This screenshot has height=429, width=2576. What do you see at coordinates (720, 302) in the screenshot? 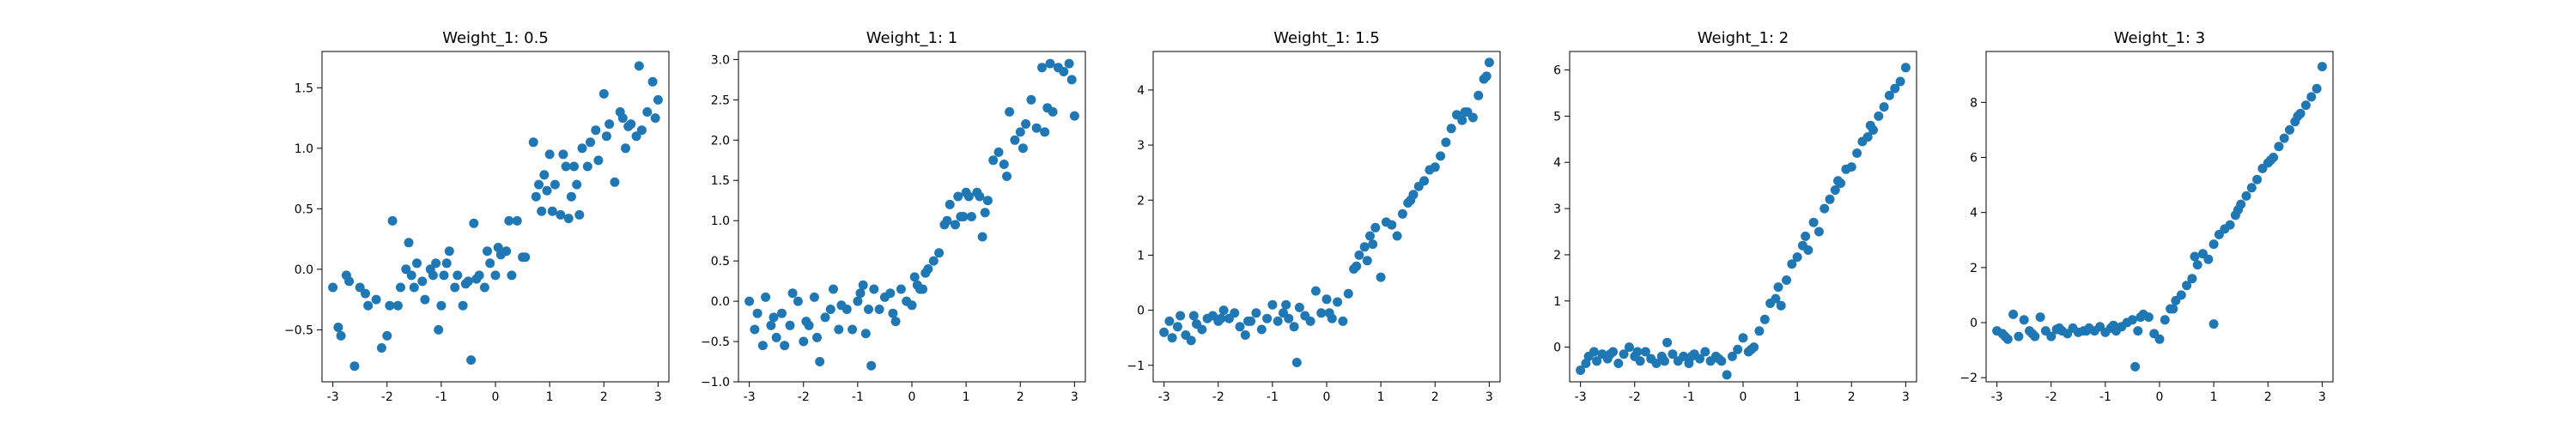
I see `y-tick-label: 0.0` at bounding box center [720, 302].